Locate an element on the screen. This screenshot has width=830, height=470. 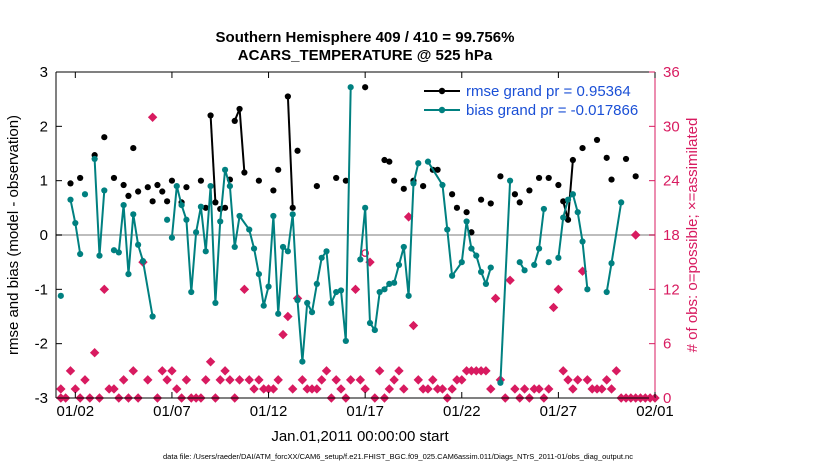
y-right-tick-label: 0 is located at coordinates (667, 398).